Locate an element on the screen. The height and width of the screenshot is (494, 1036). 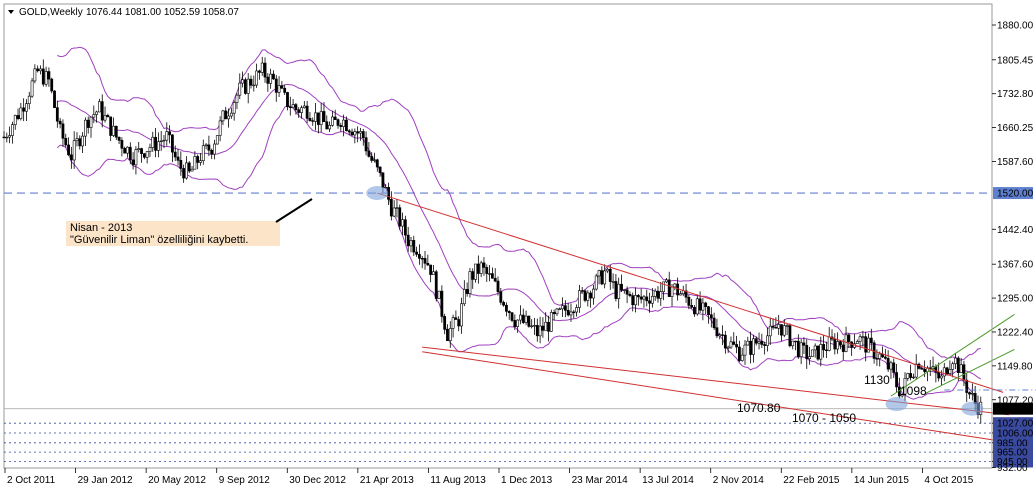
lower-channel-line is located at coordinates (715, 397).